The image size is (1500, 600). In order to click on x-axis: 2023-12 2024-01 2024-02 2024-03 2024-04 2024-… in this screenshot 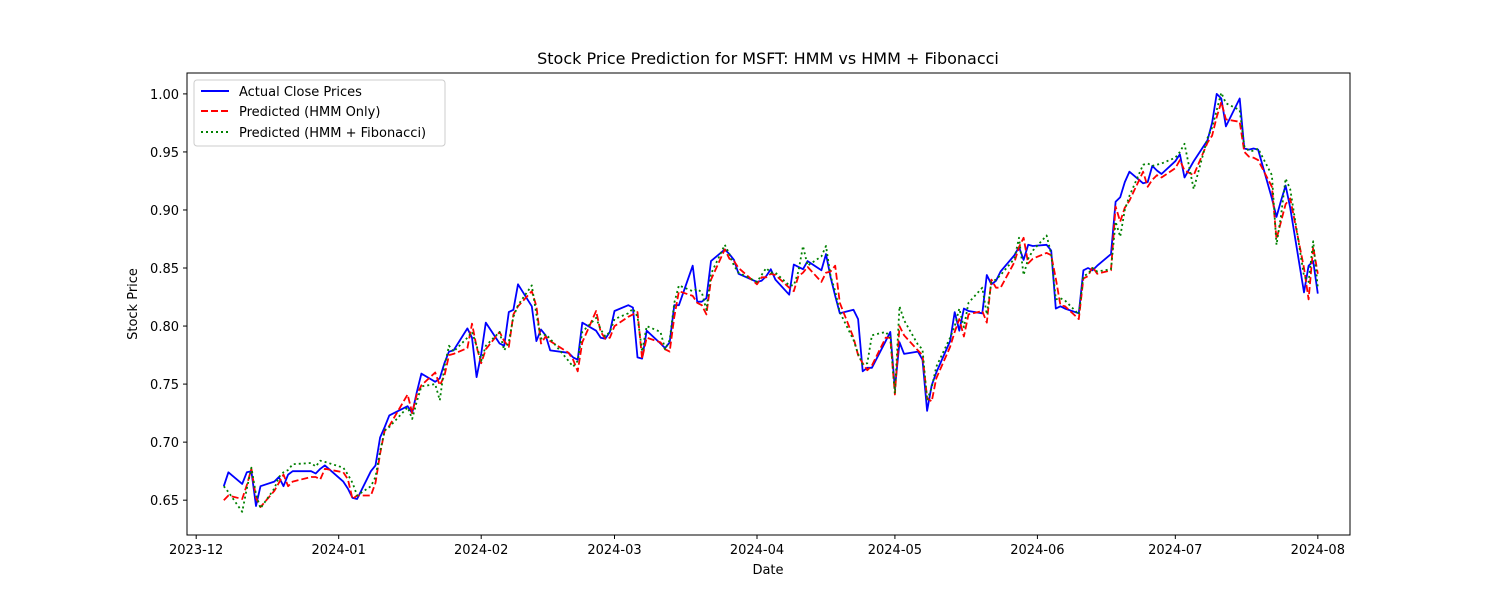, I will do `click(757, 546)`.